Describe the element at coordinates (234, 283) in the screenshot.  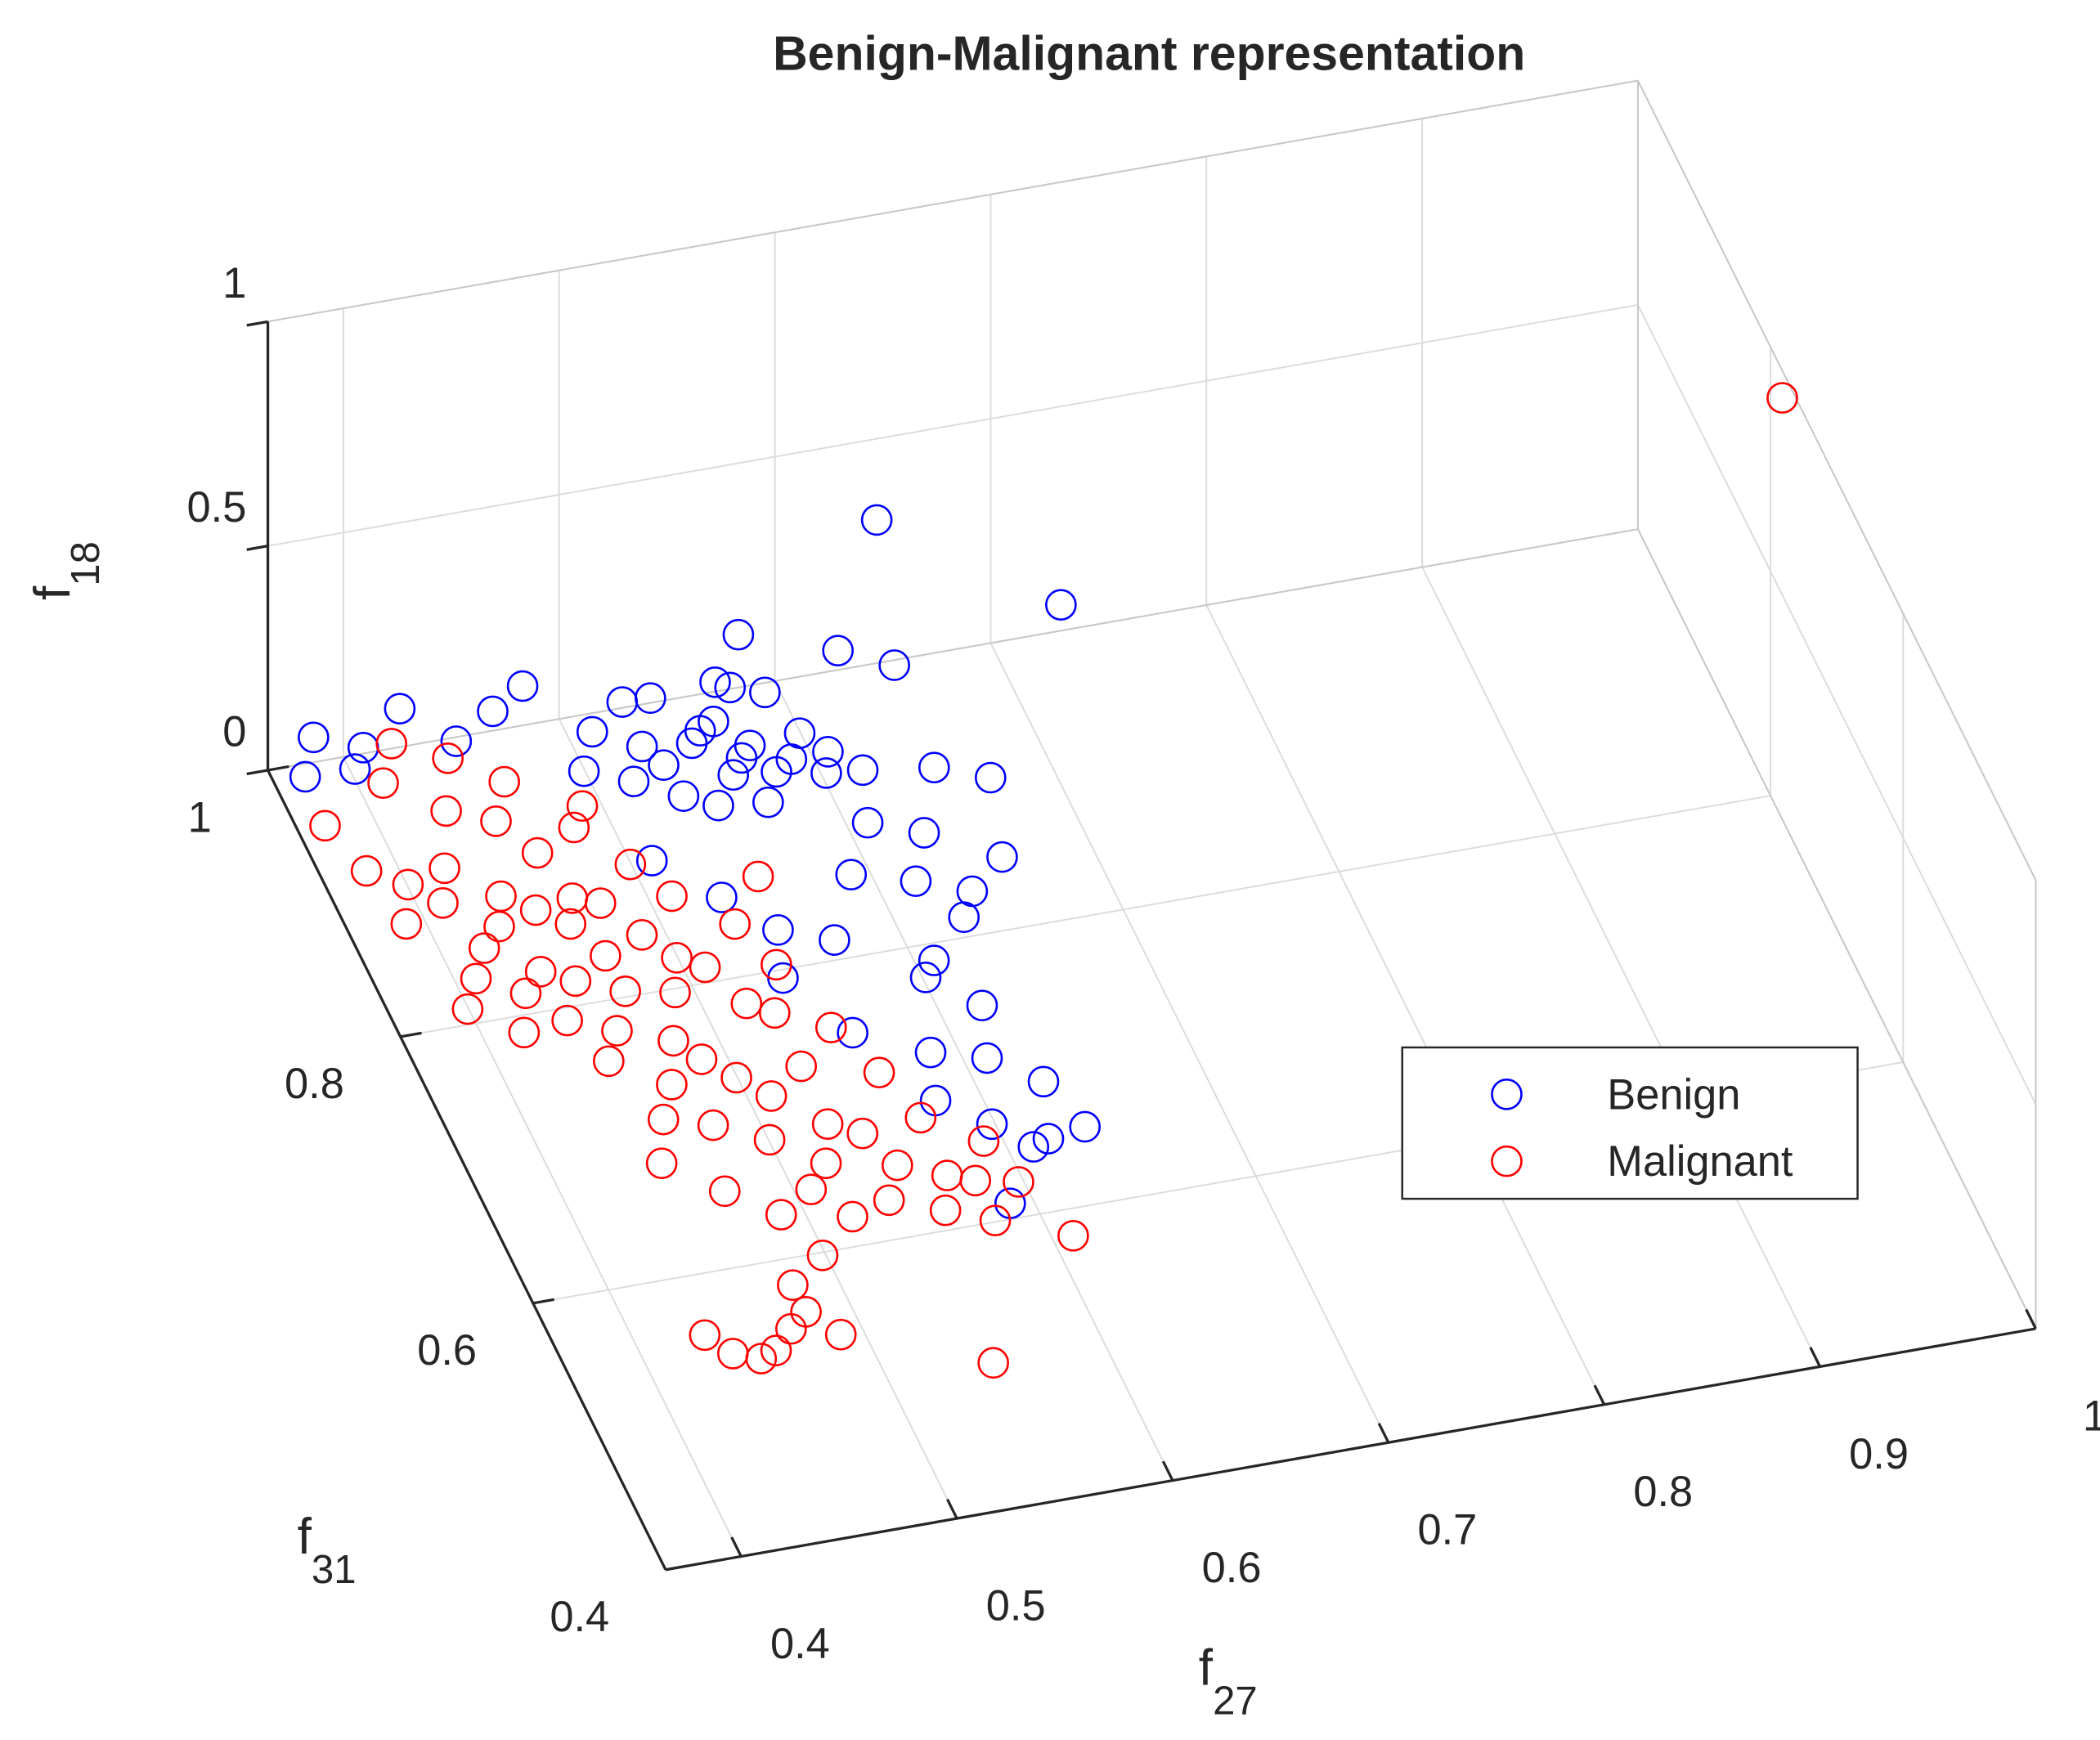
I see `z-tick-label: 1` at that location.